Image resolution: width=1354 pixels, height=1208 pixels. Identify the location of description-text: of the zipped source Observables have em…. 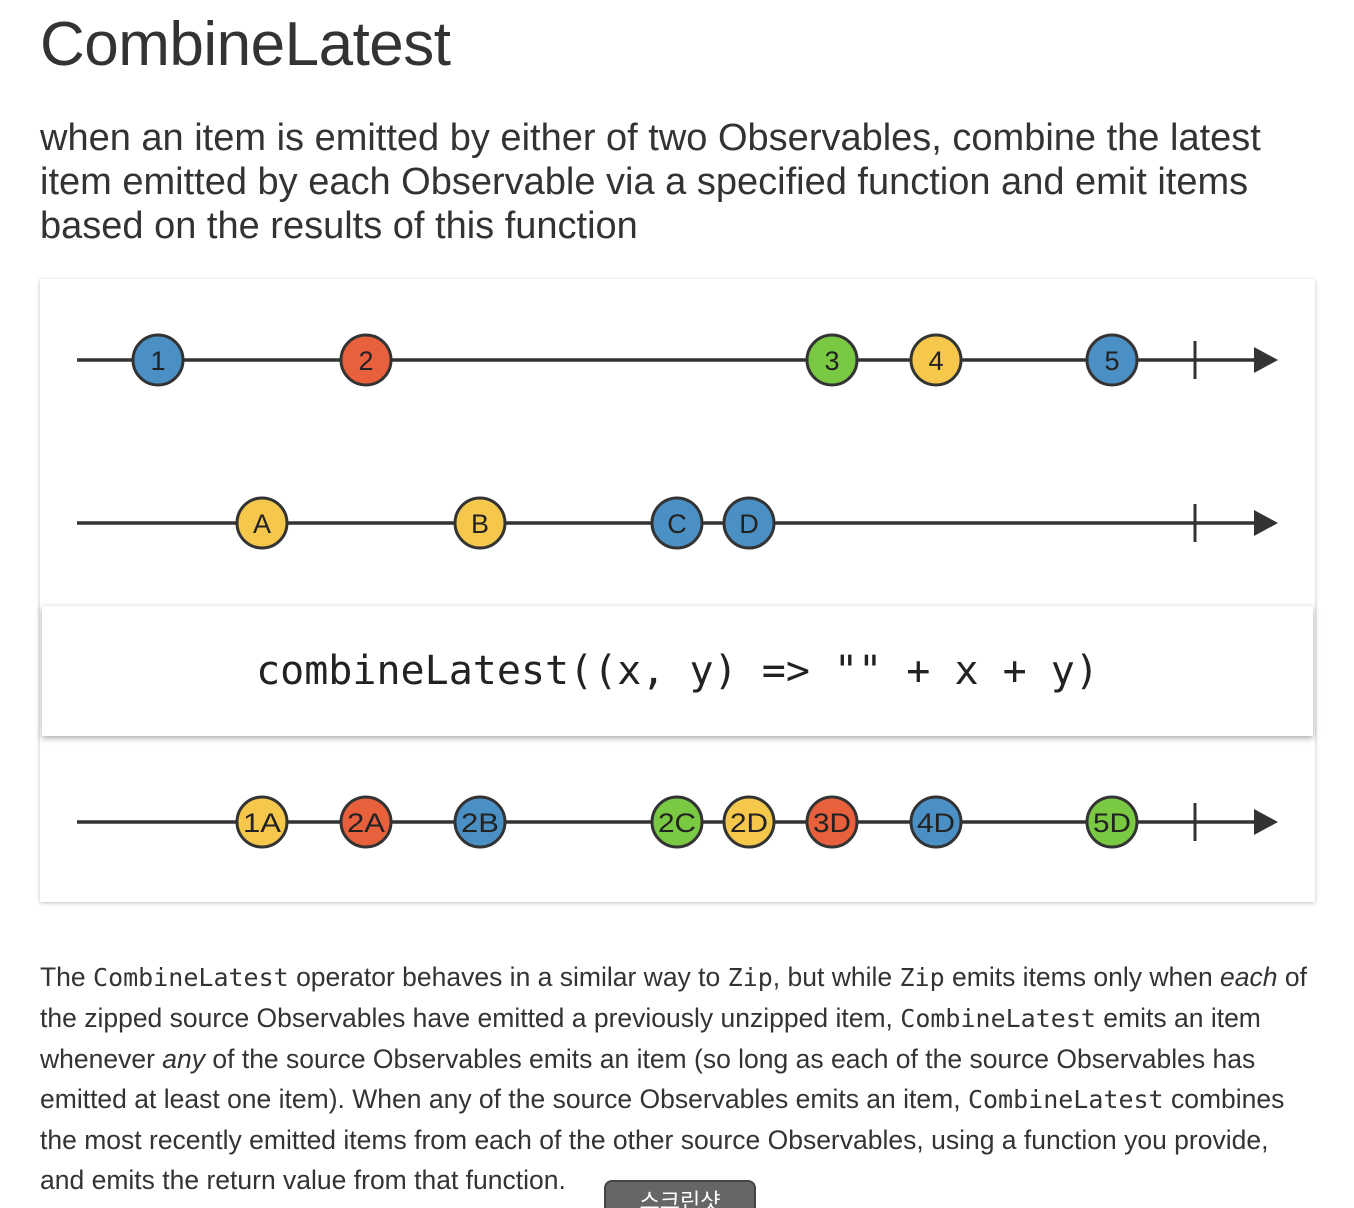
(673, 997).